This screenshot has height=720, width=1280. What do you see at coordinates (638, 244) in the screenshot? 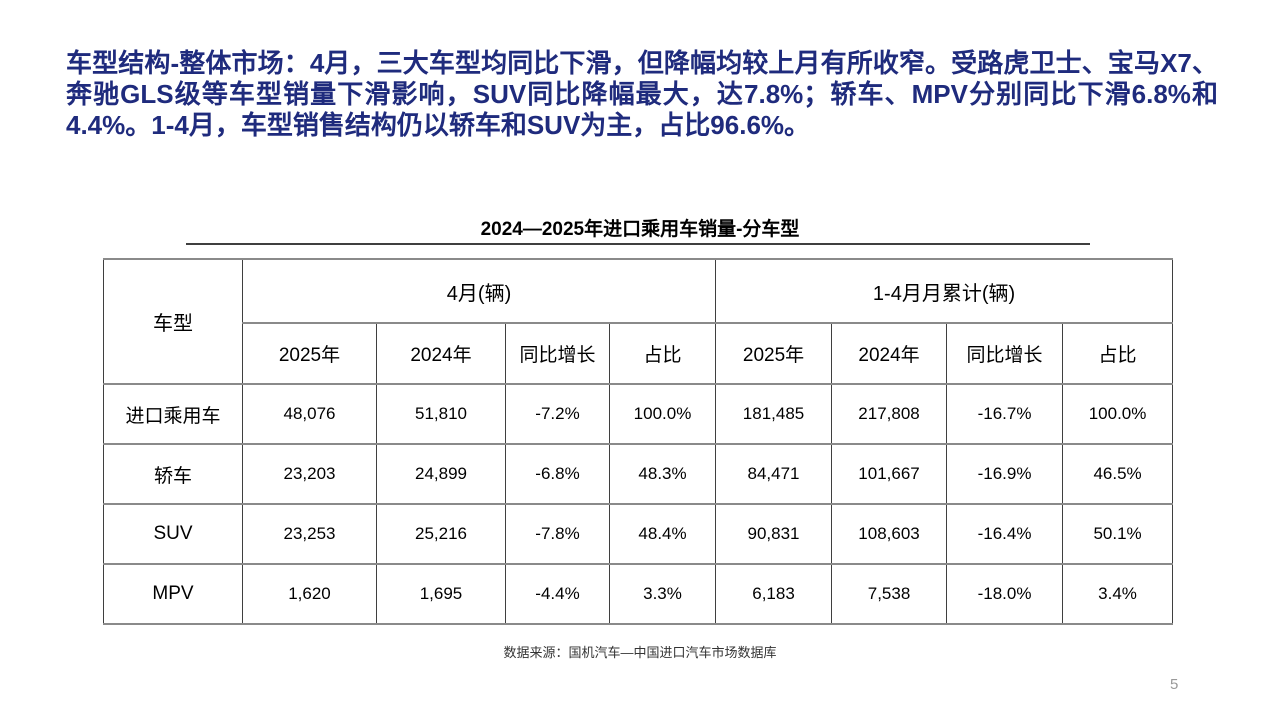
I see `title-underline` at bounding box center [638, 244].